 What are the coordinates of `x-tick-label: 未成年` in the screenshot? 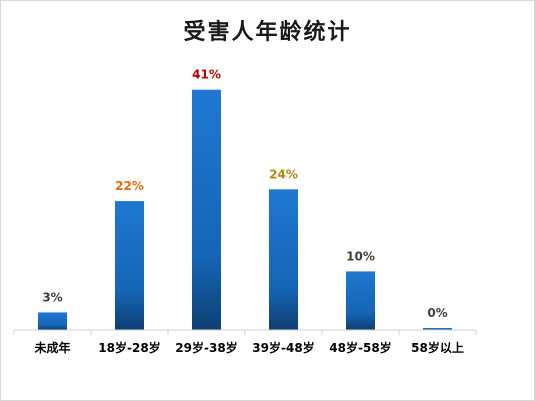 It's located at (51, 347).